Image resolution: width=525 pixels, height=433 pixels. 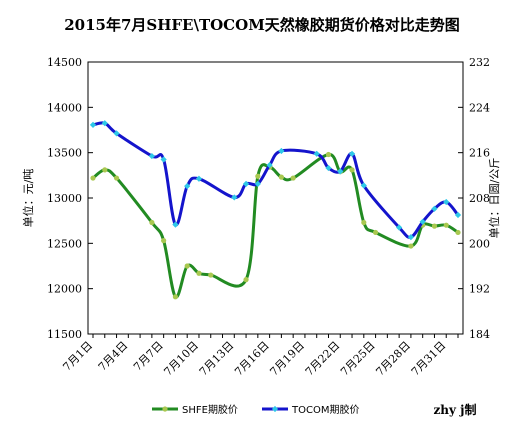 I want to click on left-tick-label: 12500, so click(x=64, y=243).